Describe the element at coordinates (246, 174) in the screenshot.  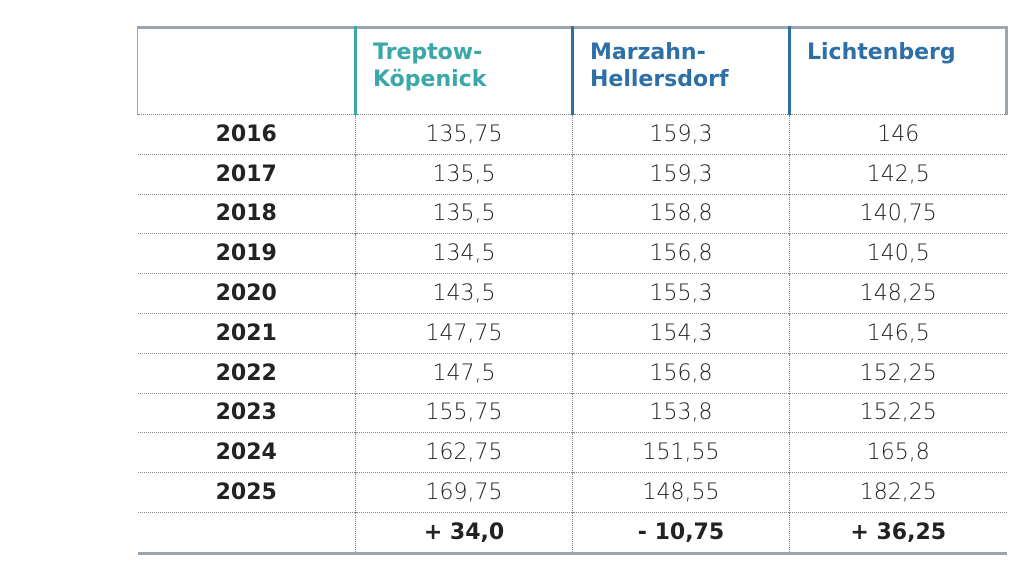
I see `year-cell: 2017` at that location.